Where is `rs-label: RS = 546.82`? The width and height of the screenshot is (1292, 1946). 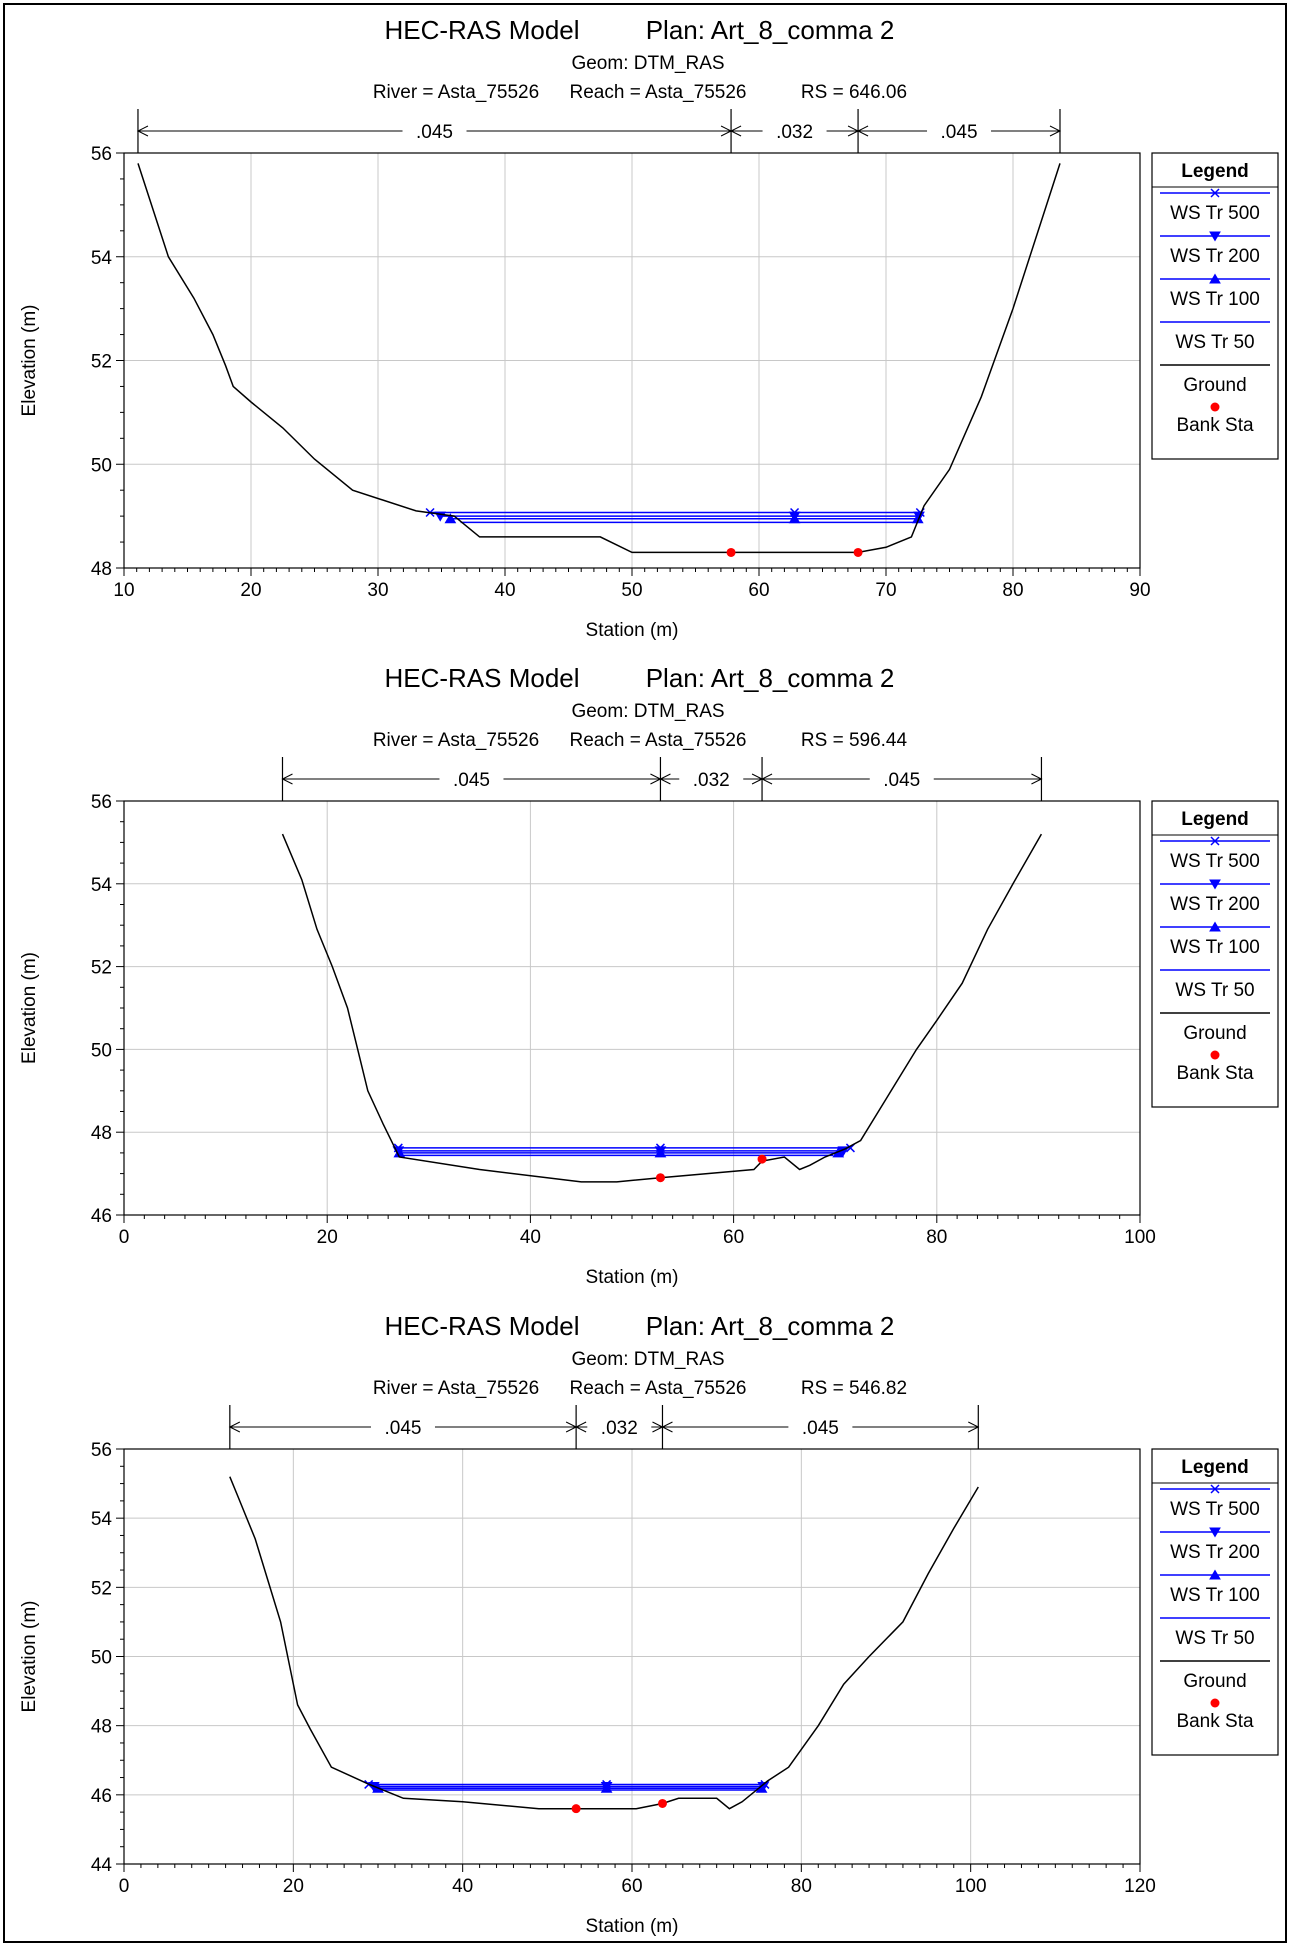 rs-label: RS = 546.82 is located at coordinates (854, 1388).